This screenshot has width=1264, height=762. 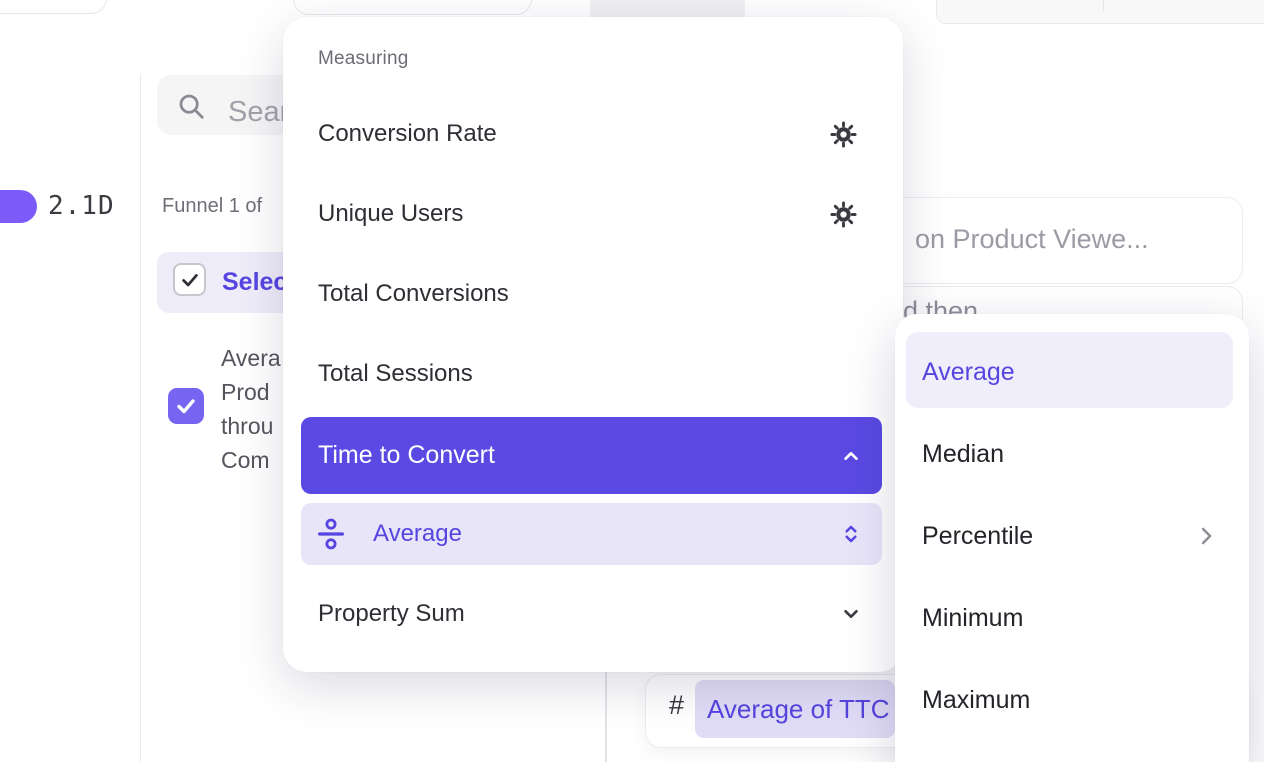 What do you see at coordinates (391, 213) in the screenshot?
I see `menu-item-label: Unique Users` at bounding box center [391, 213].